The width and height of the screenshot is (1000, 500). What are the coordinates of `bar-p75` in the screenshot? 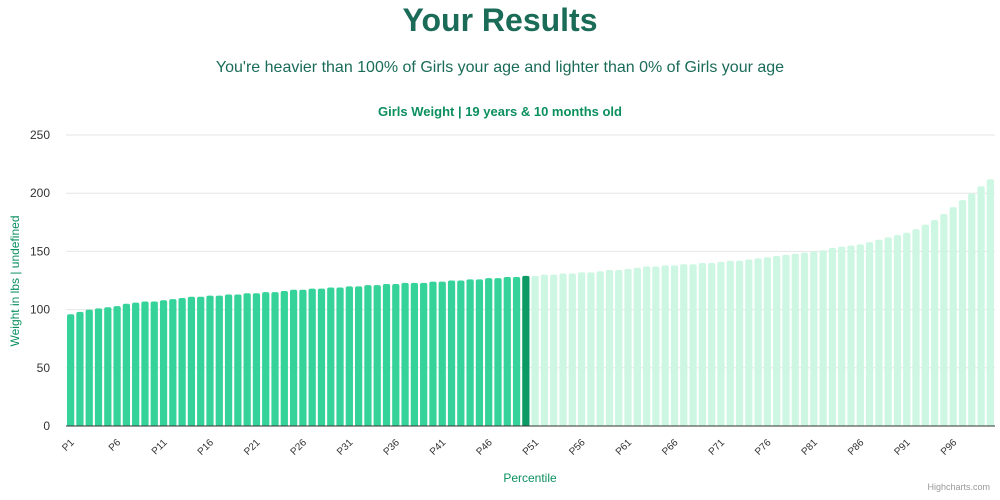 It's located at (758, 342).